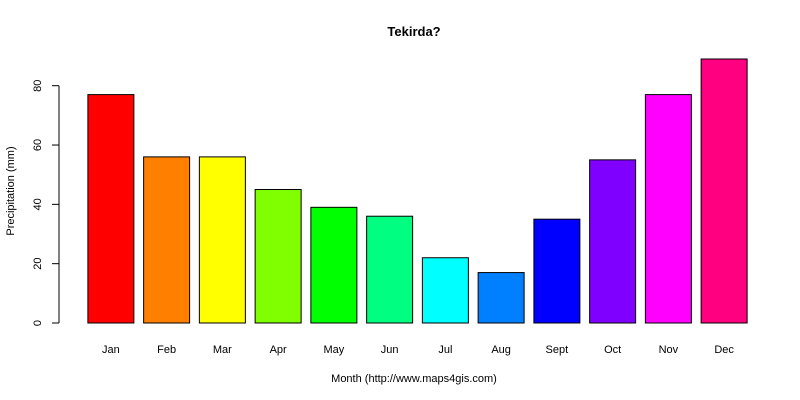 Image resolution: width=800 pixels, height=400 pixels. I want to click on x-tick-labels: Jan Feb Mar Apr May Jun Jul Aug Sept Oct Nov Dec, so click(418, 350).